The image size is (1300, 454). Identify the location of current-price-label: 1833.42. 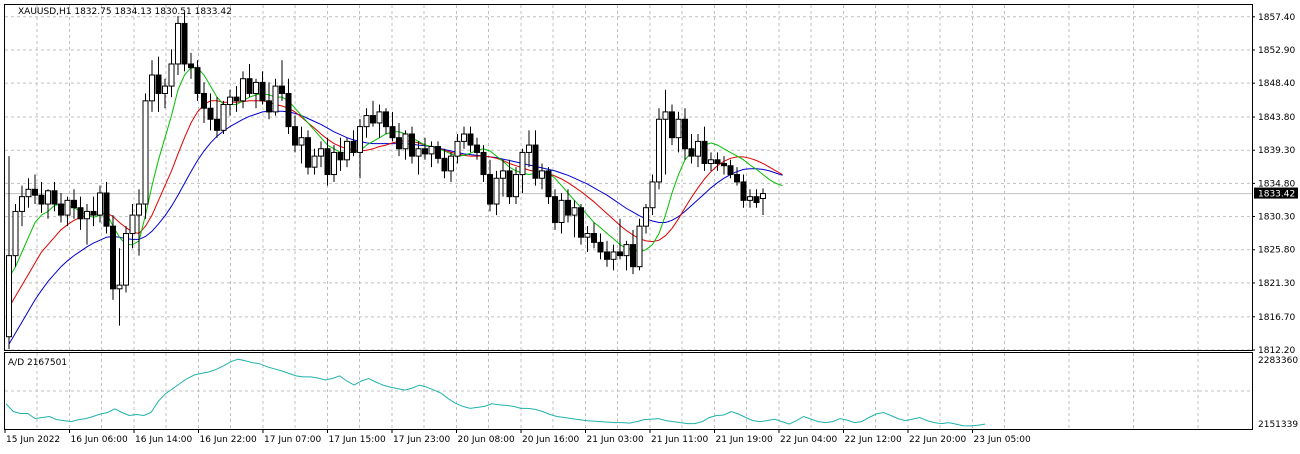
(1276, 195).